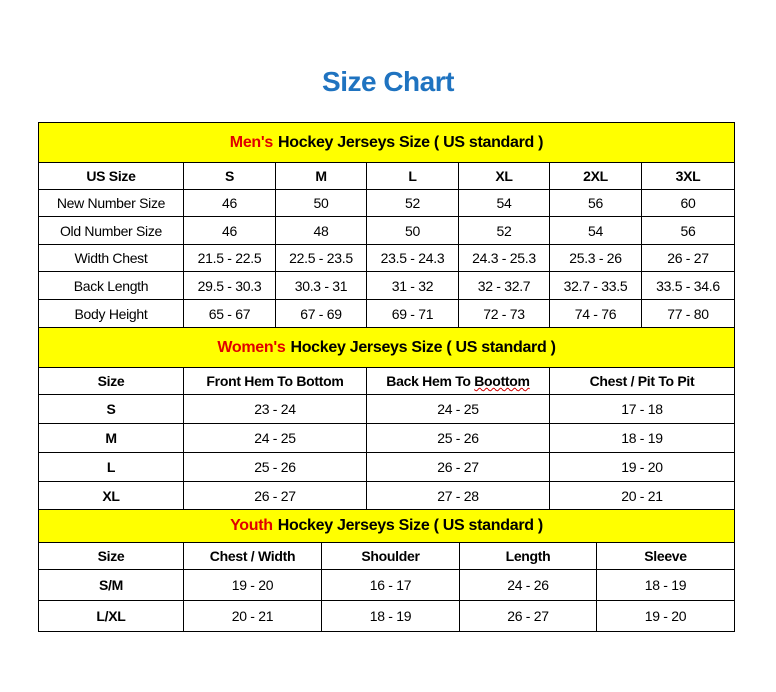  I want to click on column-header: 3XL, so click(688, 176).